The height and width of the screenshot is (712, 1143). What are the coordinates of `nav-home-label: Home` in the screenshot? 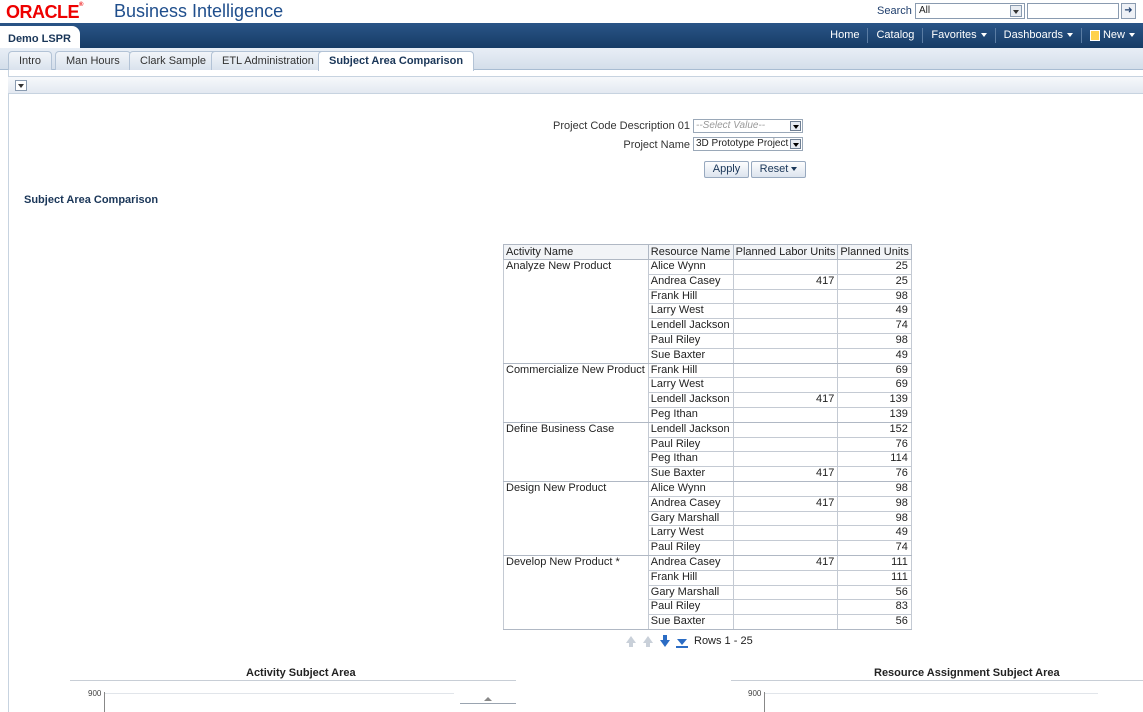 It's located at (845, 35).